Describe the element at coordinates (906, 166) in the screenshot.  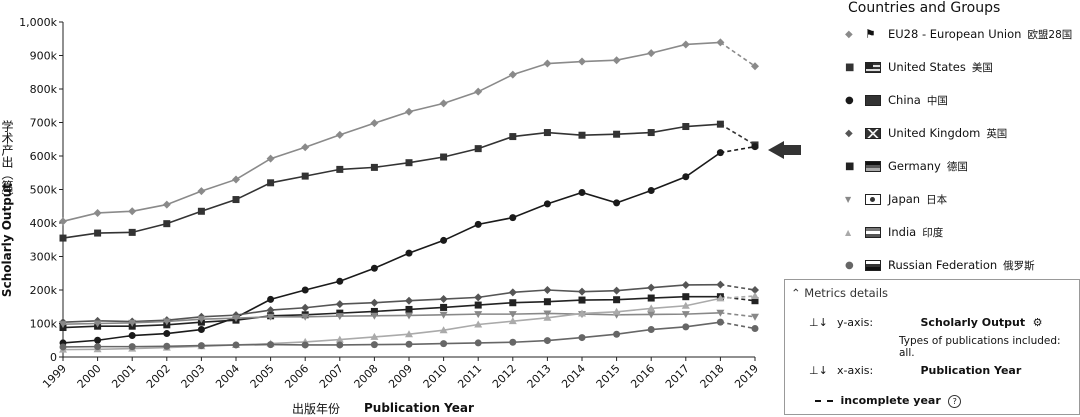
I see `legend-item: ■ Germany 德国` at that location.